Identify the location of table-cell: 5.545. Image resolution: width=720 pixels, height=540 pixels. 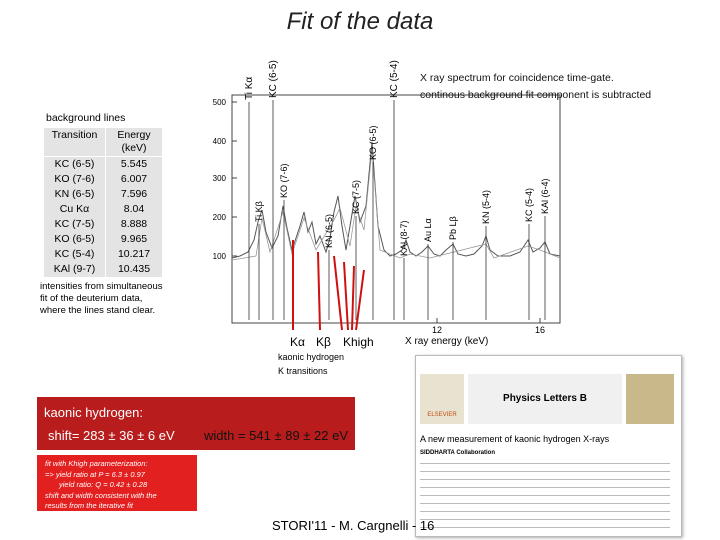
(134, 164).